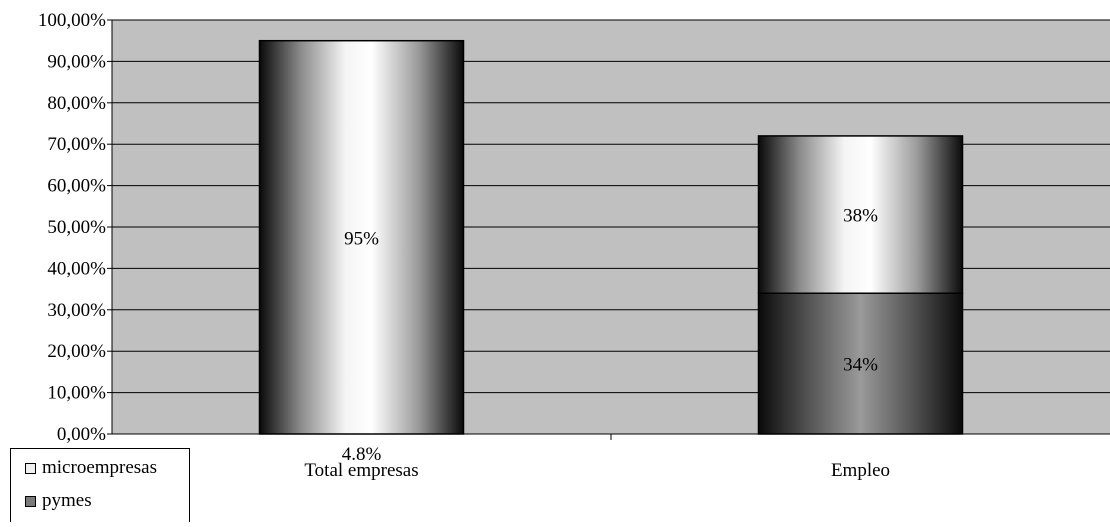 This screenshot has width=1110, height=527. What do you see at coordinates (76, 227) in the screenshot?
I see `y-tick-label: 50,00%` at bounding box center [76, 227].